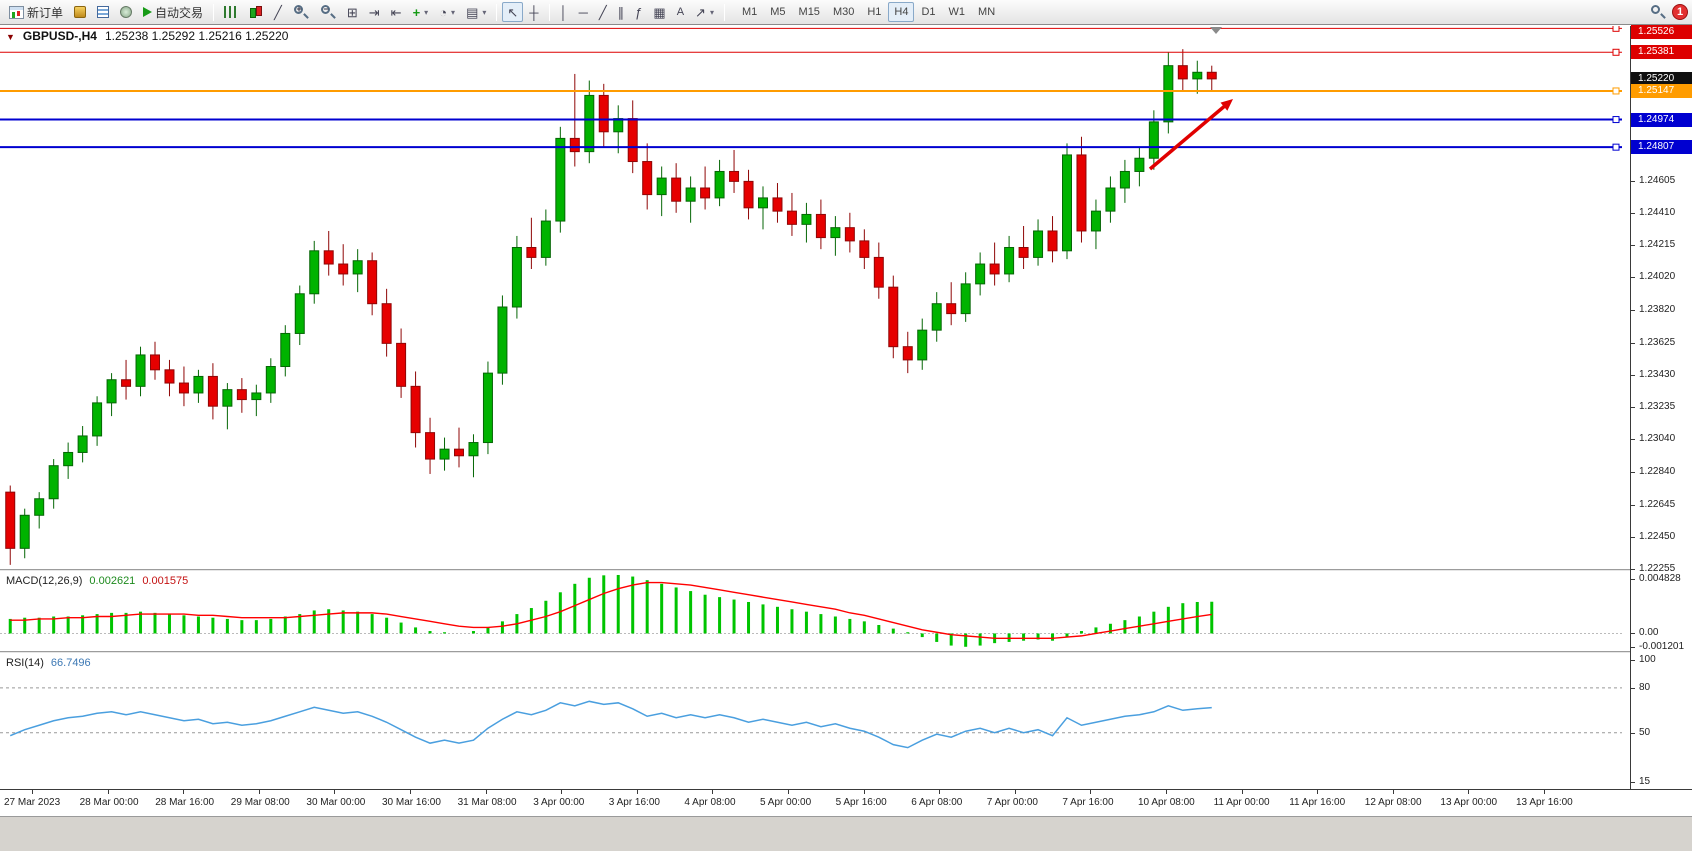 The image size is (1692, 851). Describe the element at coordinates (583, 12) in the screenshot. I see `horizontal-line-tool-button: ─` at that location.